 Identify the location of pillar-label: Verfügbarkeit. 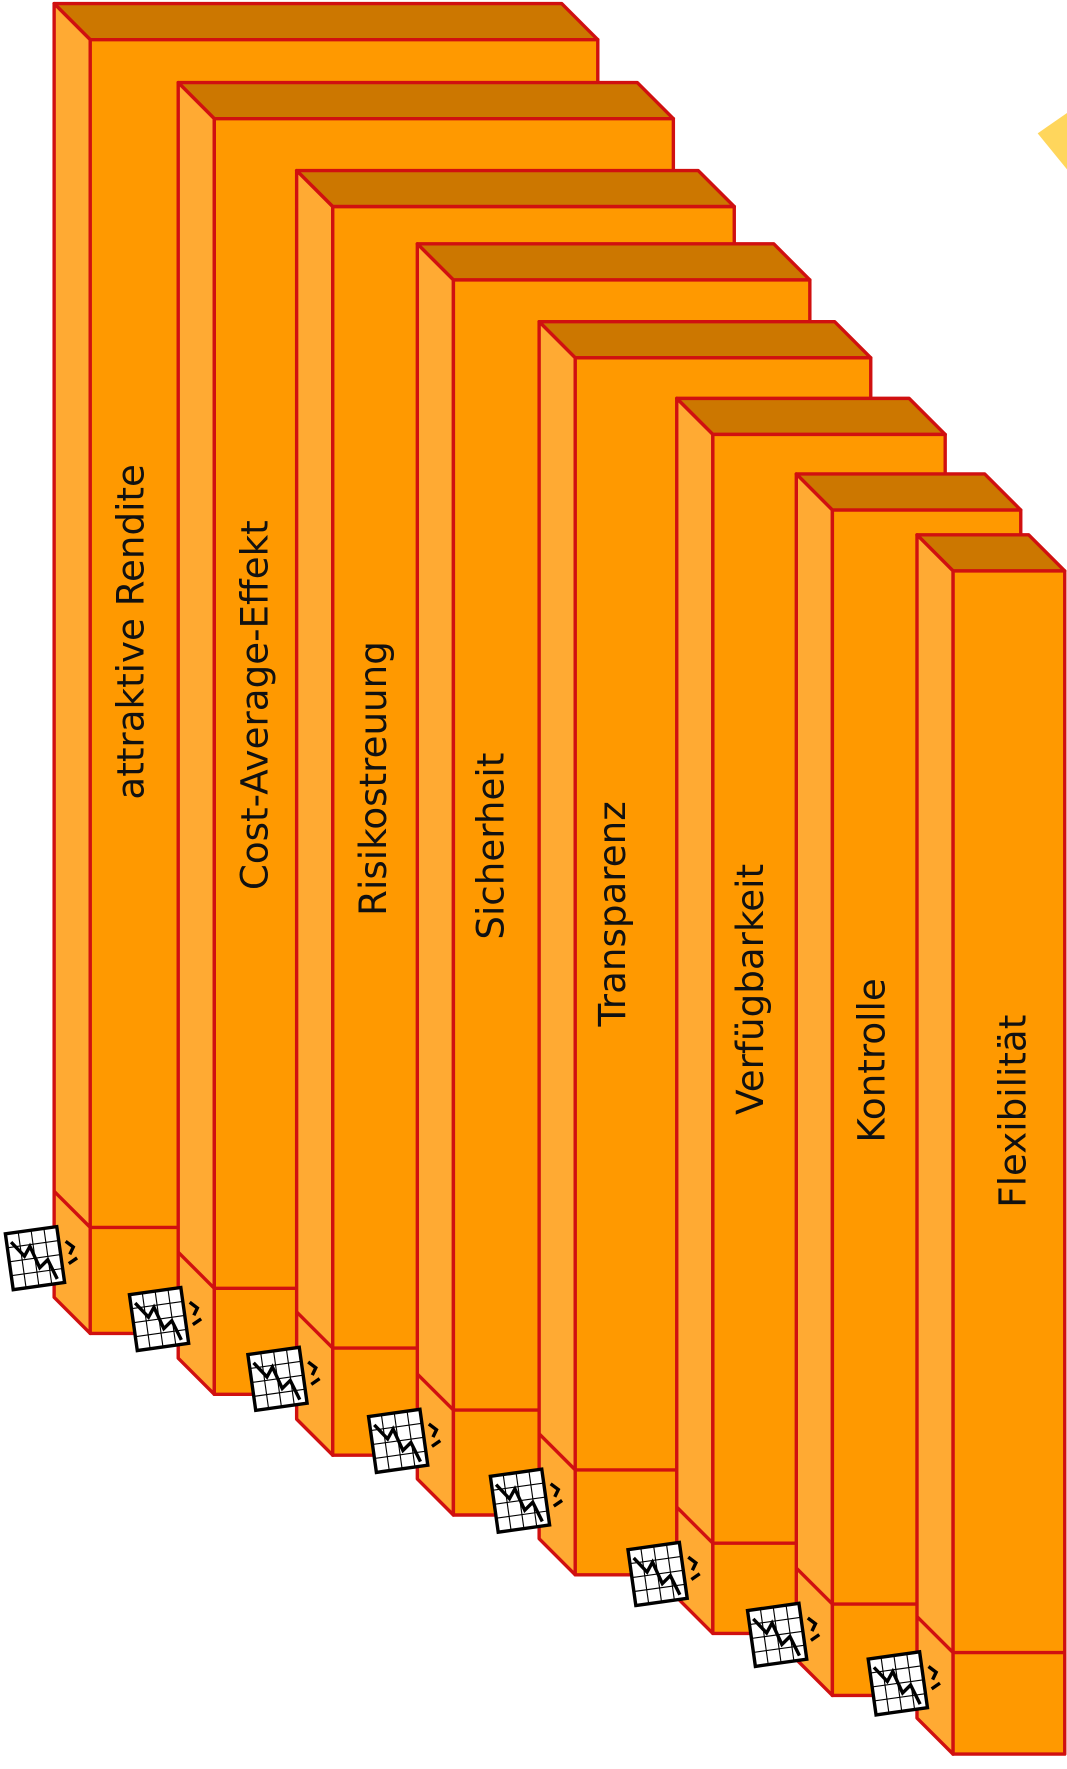
(750, 989).